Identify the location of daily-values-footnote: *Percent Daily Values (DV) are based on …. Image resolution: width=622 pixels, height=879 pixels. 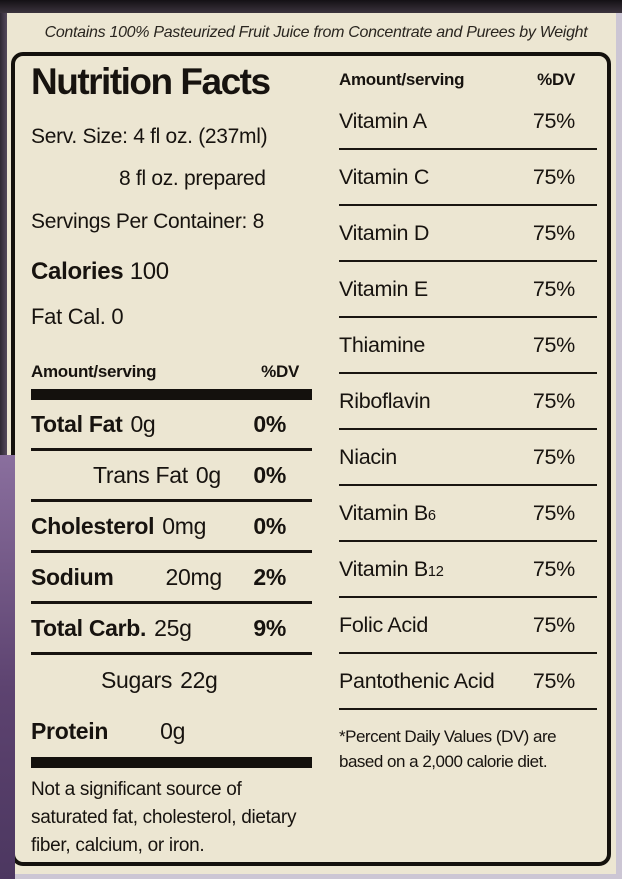
(448, 749).